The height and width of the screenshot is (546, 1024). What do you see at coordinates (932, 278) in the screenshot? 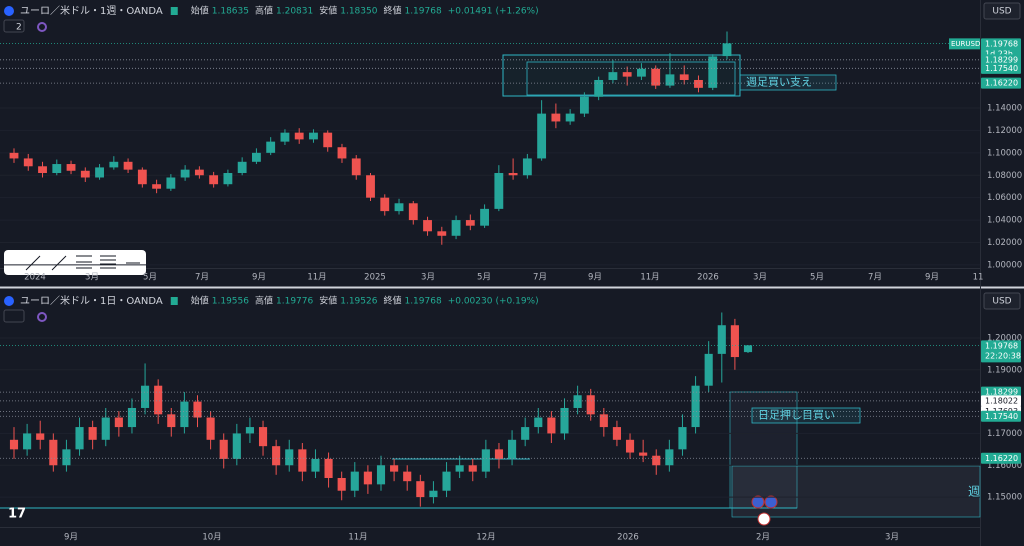
I see `x-tick-label: 9月` at bounding box center [932, 278].